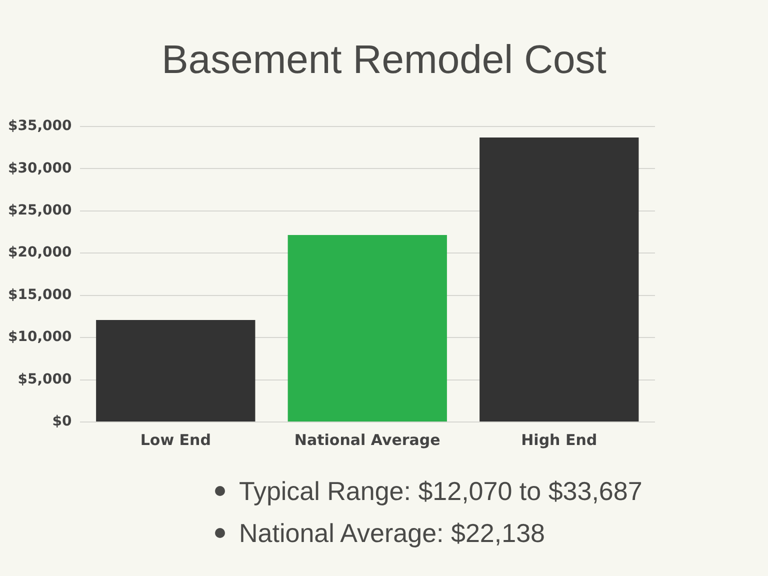  What do you see at coordinates (62, 422) in the screenshot?
I see `y-tick-label: $0` at bounding box center [62, 422].